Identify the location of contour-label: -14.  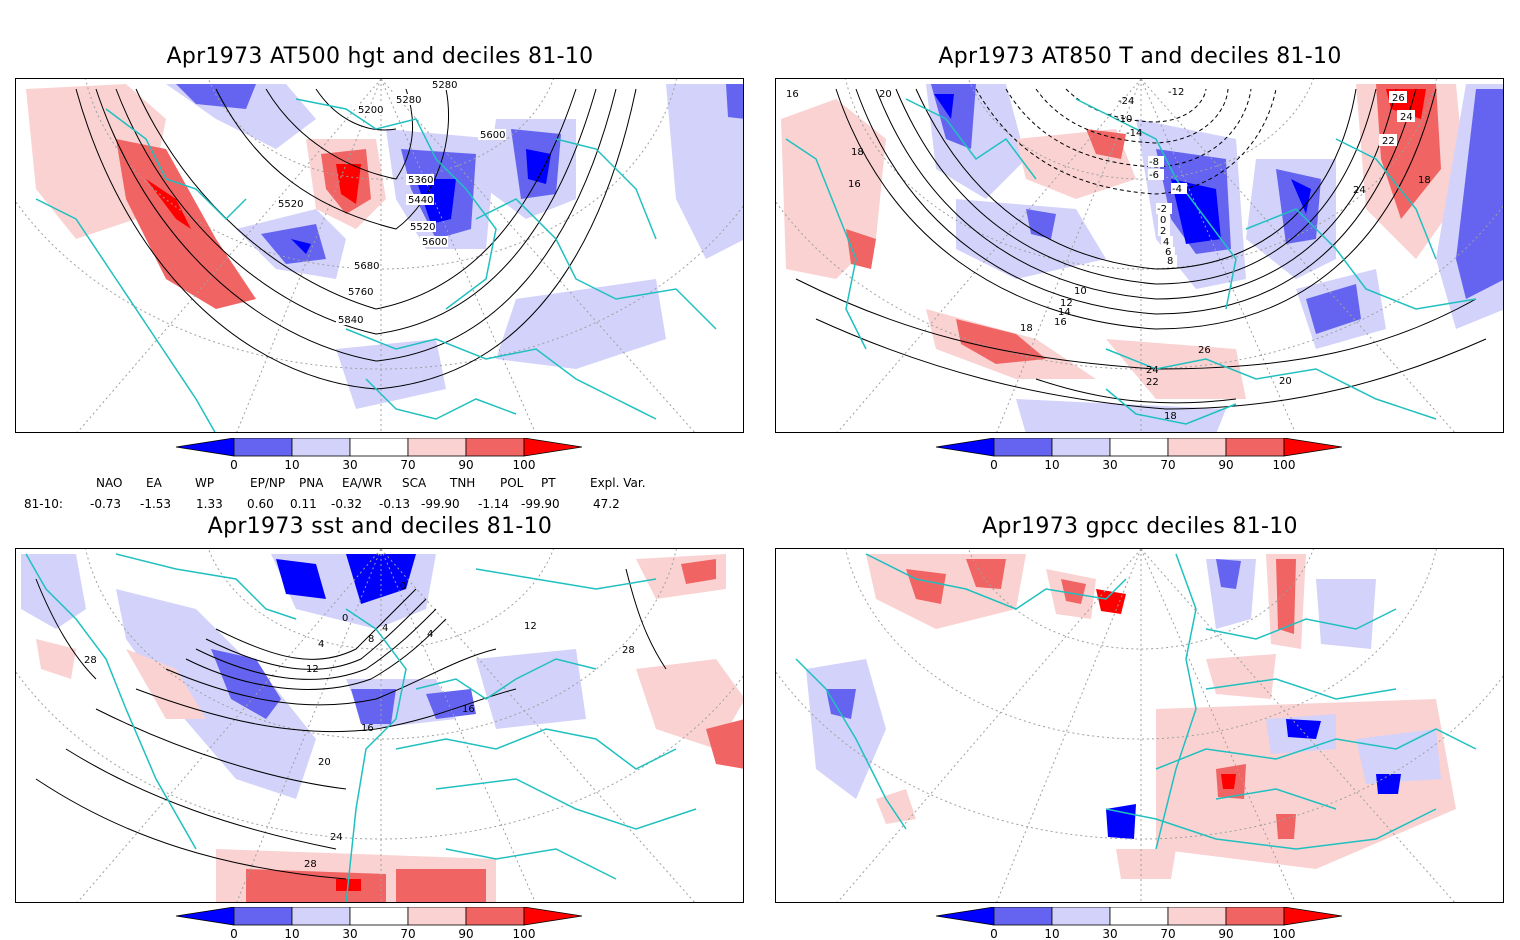
(1134, 133).